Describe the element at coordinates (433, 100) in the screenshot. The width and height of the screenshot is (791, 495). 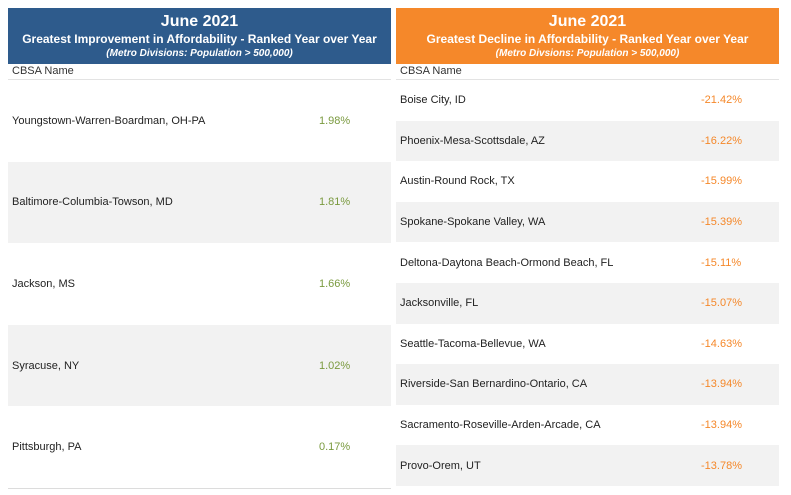
I see `cbsa-name: Boise City, ID` at that location.